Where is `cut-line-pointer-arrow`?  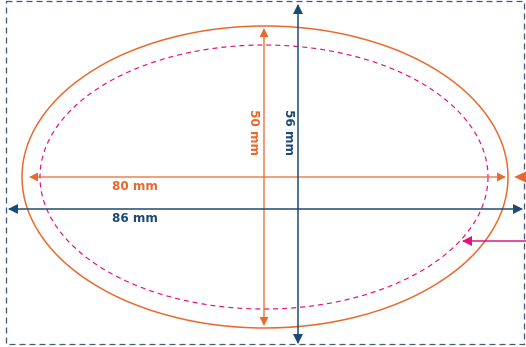 cut-line-pointer-arrow is located at coordinates (520, 177).